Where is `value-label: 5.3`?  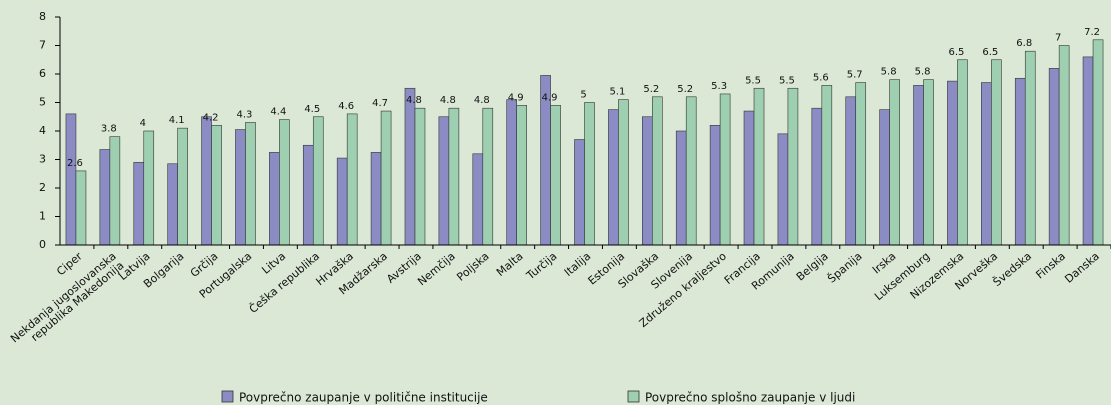 value-label: 5.3 is located at coordinates (719, 86).